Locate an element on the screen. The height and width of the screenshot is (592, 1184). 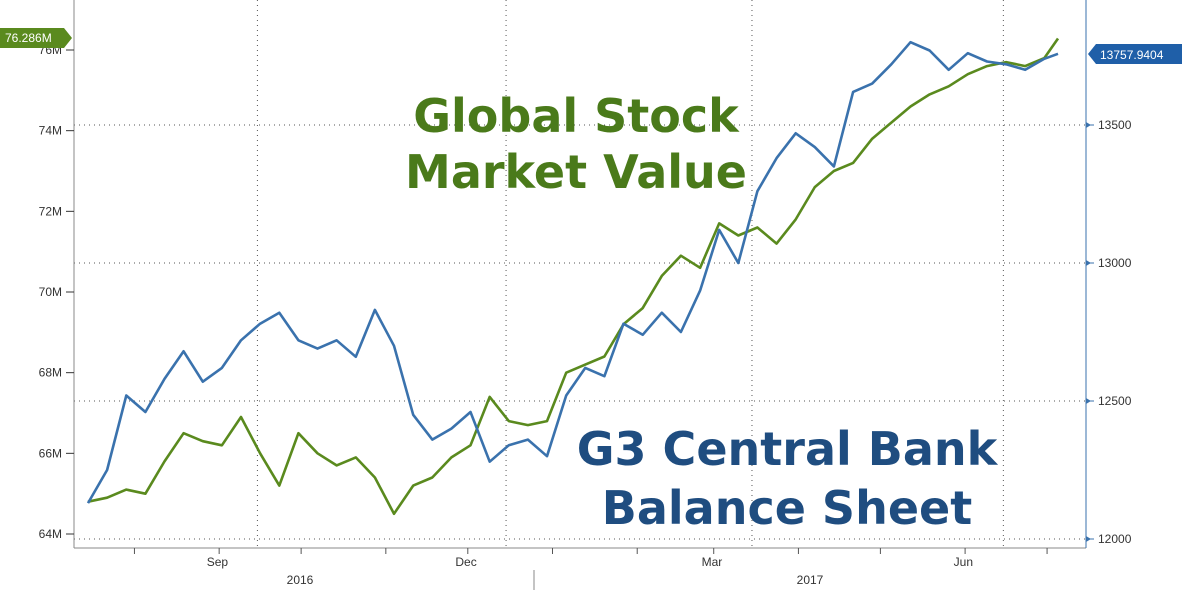
left-tick-label: 70M is located at coordinates (50, 292).